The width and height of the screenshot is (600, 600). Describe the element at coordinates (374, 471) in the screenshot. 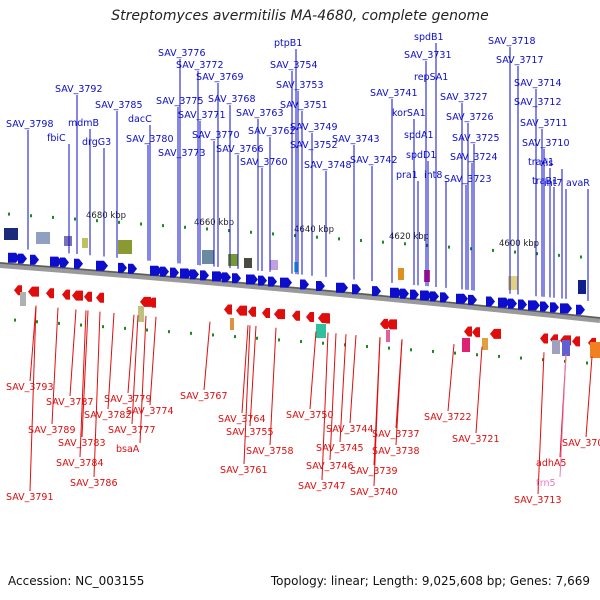

I see `gene-label-reverse: SAV_3739` at that location.